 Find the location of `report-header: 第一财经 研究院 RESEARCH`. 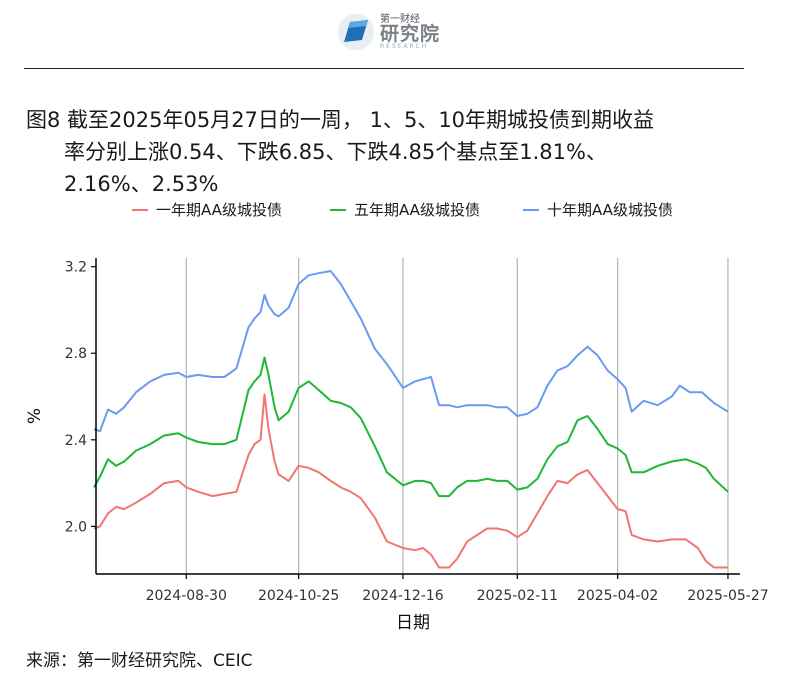

report-header: 第一财经 研究院 RESEARCH is located at coordinates (400, 35).